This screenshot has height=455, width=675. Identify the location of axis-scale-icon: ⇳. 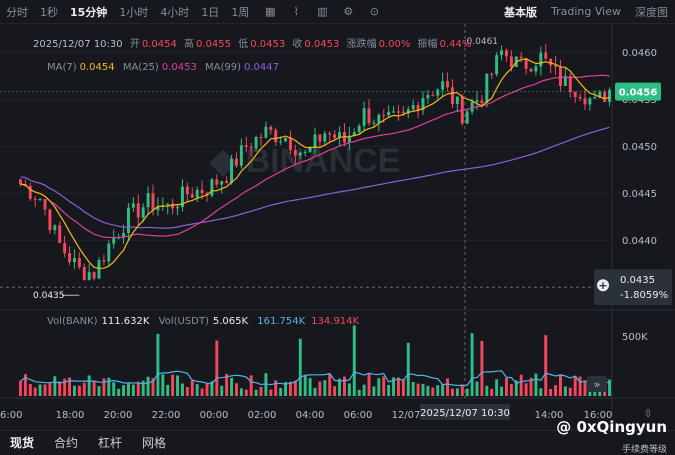
(647, 413).